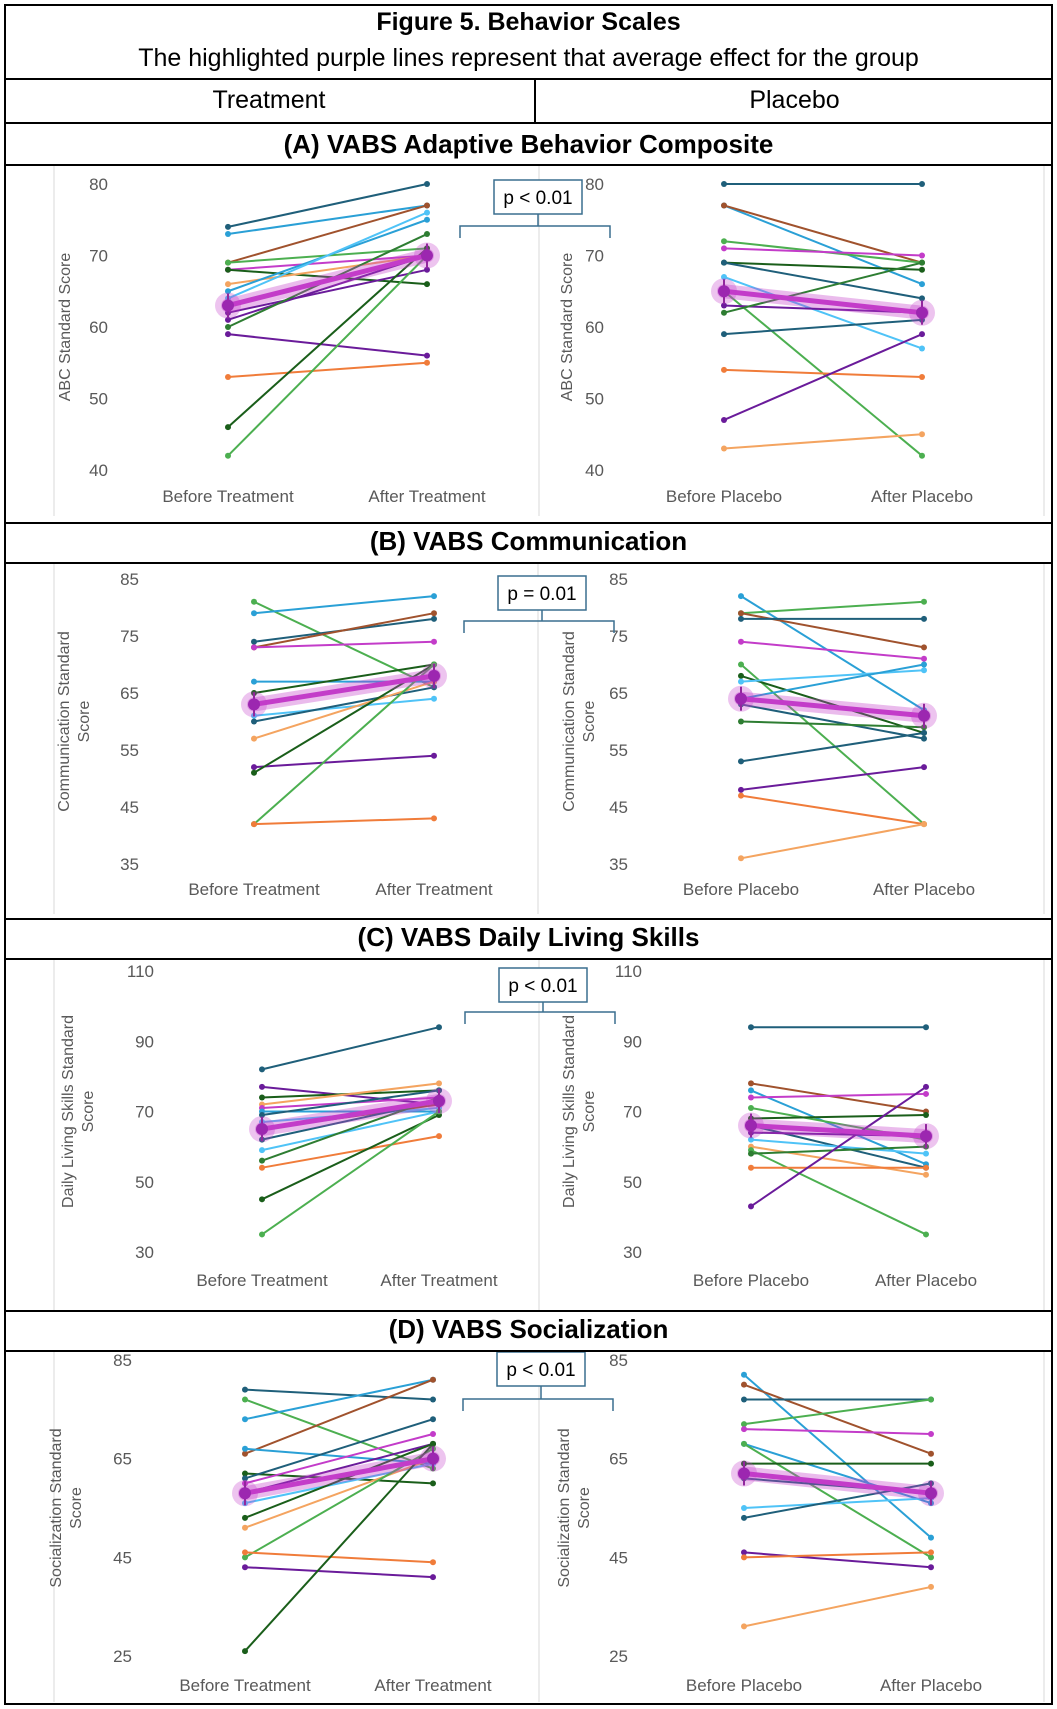 The image size is (1057, 1709). Describe the element at coordinates (618, 807) in the screenshot. I see `y-tick-label: 45` at that location.